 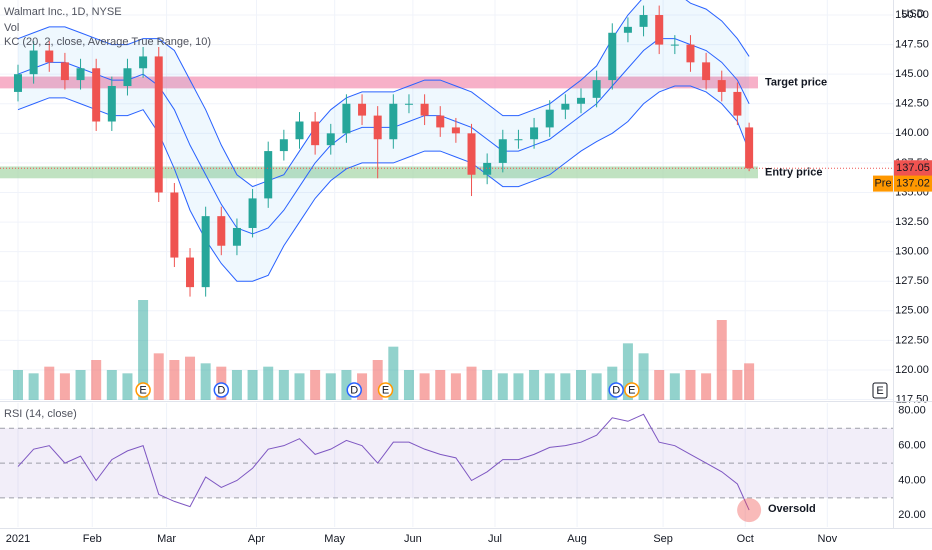 What do you see at coordinates (413, 539) in the screenshot?
I see `time-tick-label: Jun` at bounding box center [413, 539].